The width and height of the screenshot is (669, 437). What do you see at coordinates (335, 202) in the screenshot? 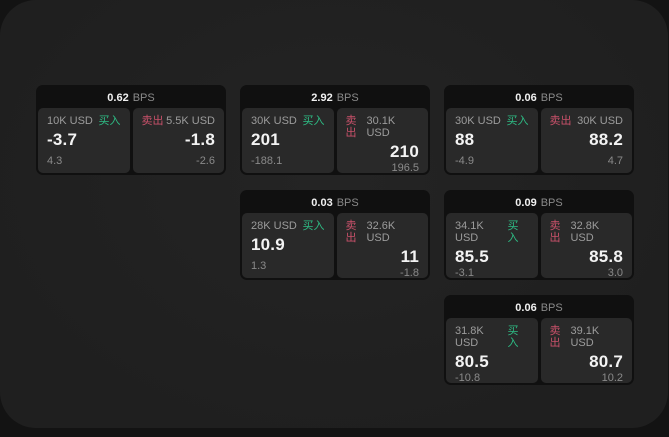
I see `card-header: 0.03 BPS` at bounding box center [335, 202].